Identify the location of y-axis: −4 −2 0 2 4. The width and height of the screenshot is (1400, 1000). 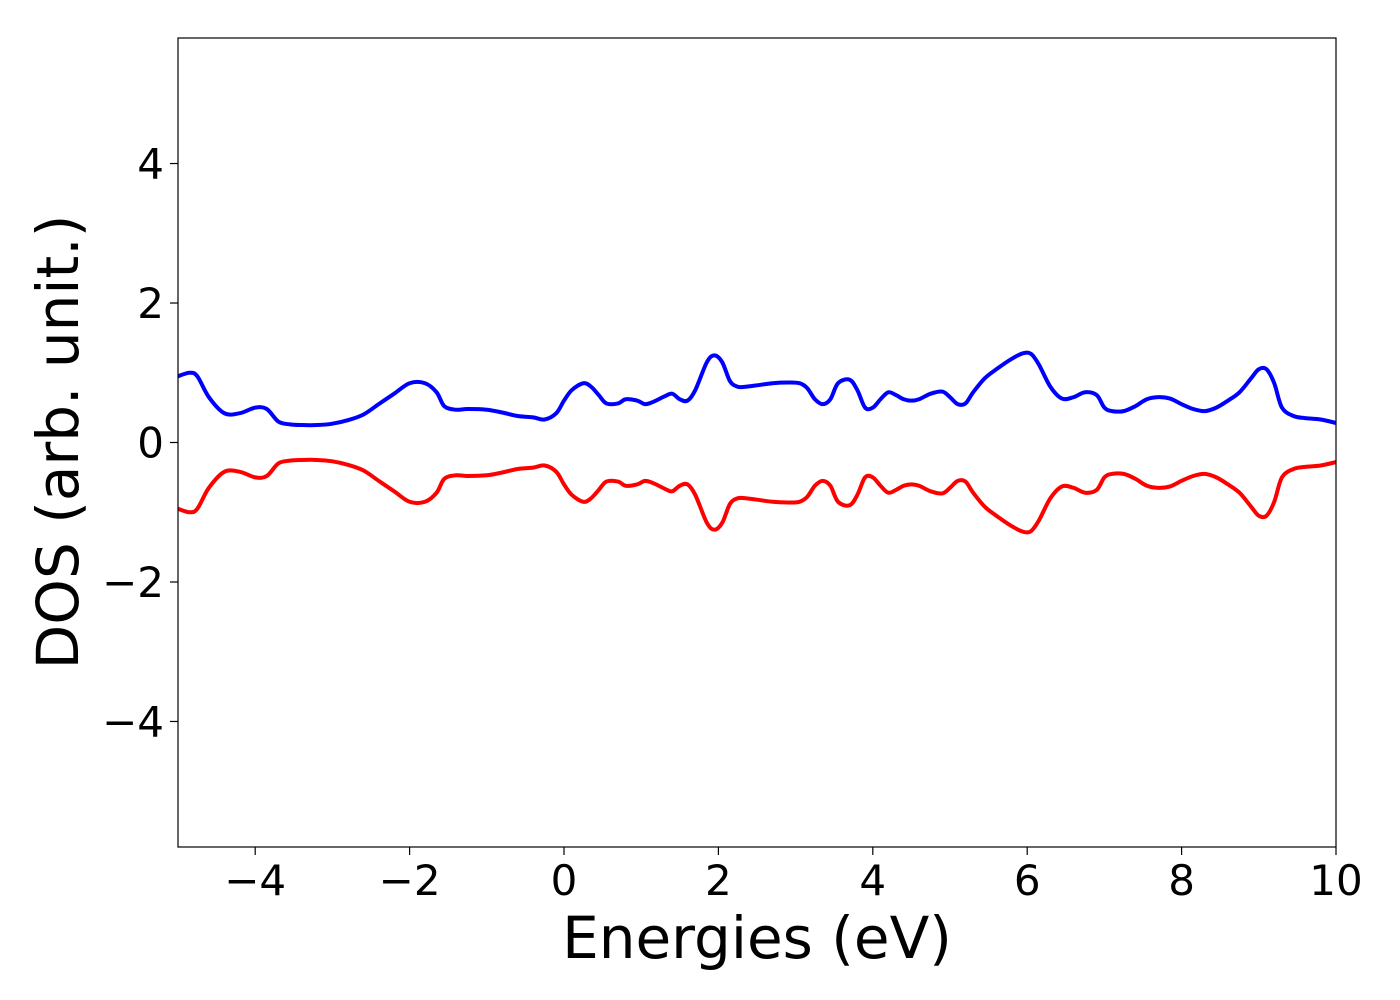
(140, 443).